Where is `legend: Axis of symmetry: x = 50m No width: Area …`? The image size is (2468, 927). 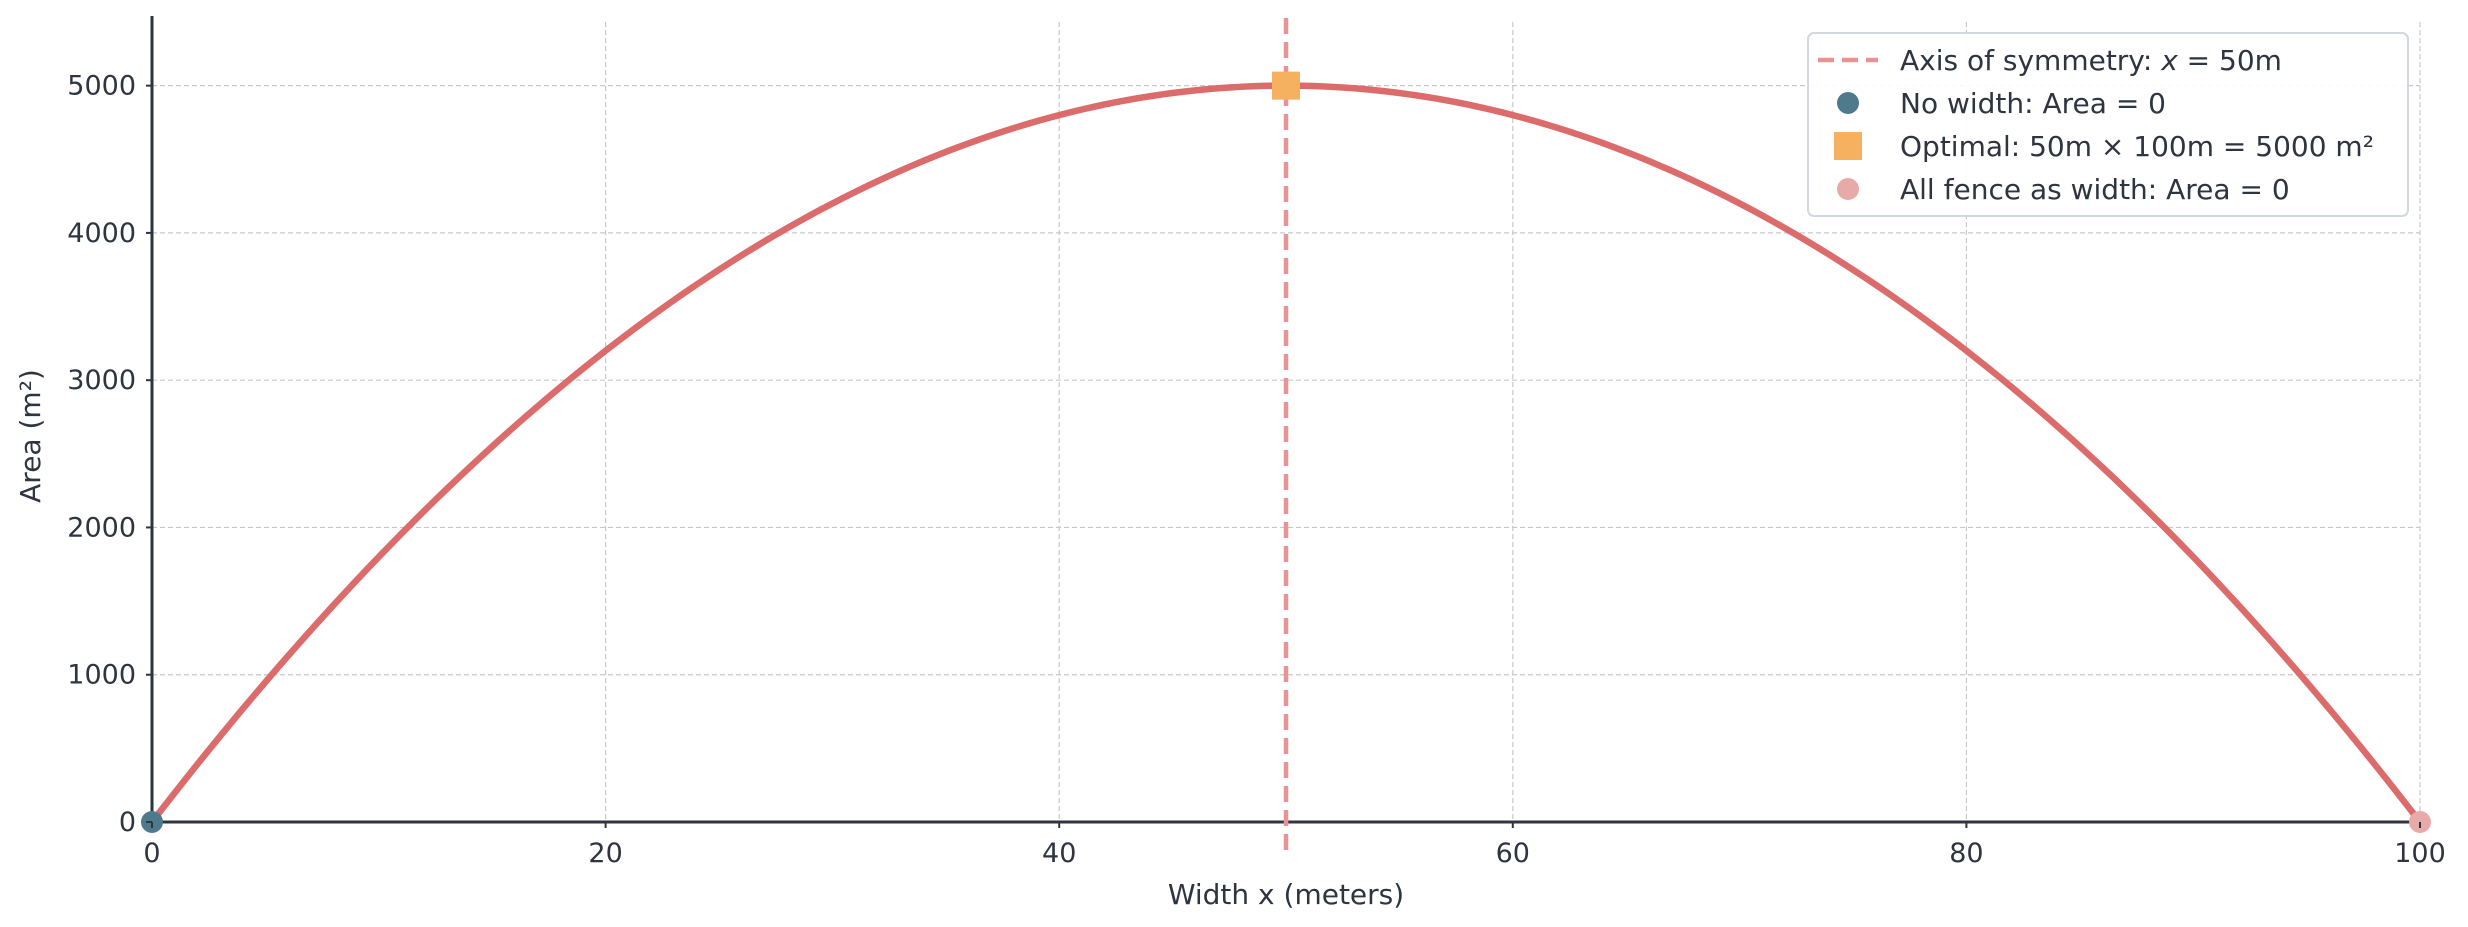
legend: Axis of symmetry: x = 50m No width: Area … is located at coordinates (2108, 124).